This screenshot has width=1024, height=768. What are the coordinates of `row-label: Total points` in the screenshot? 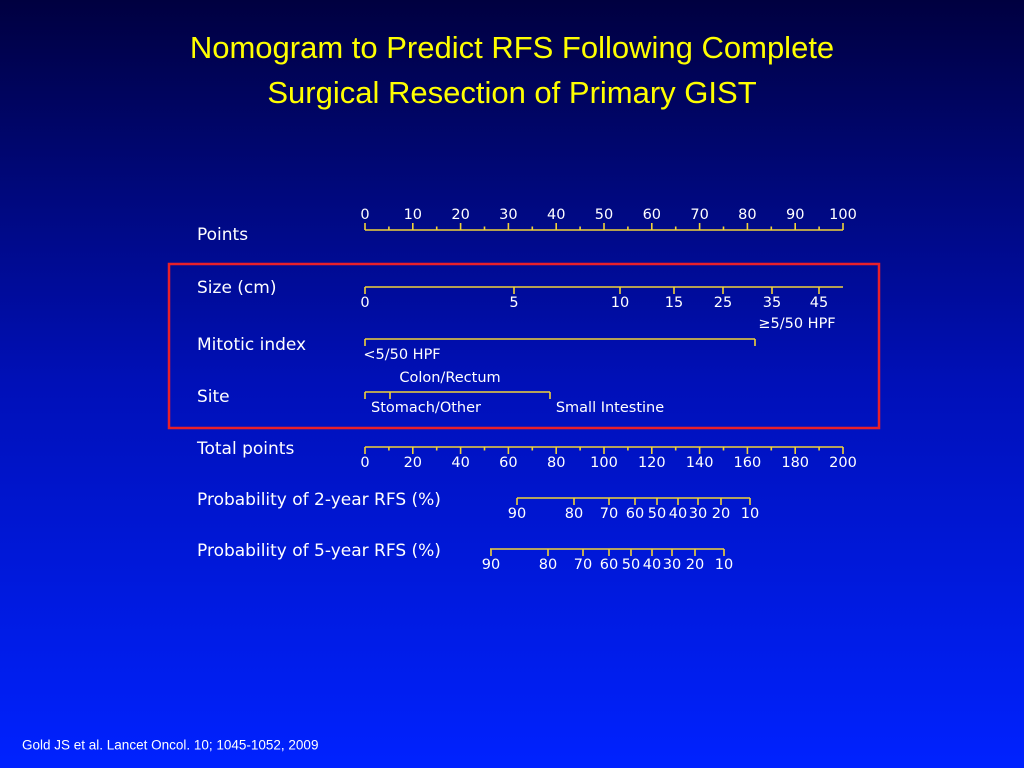 It's located at (245, 449).